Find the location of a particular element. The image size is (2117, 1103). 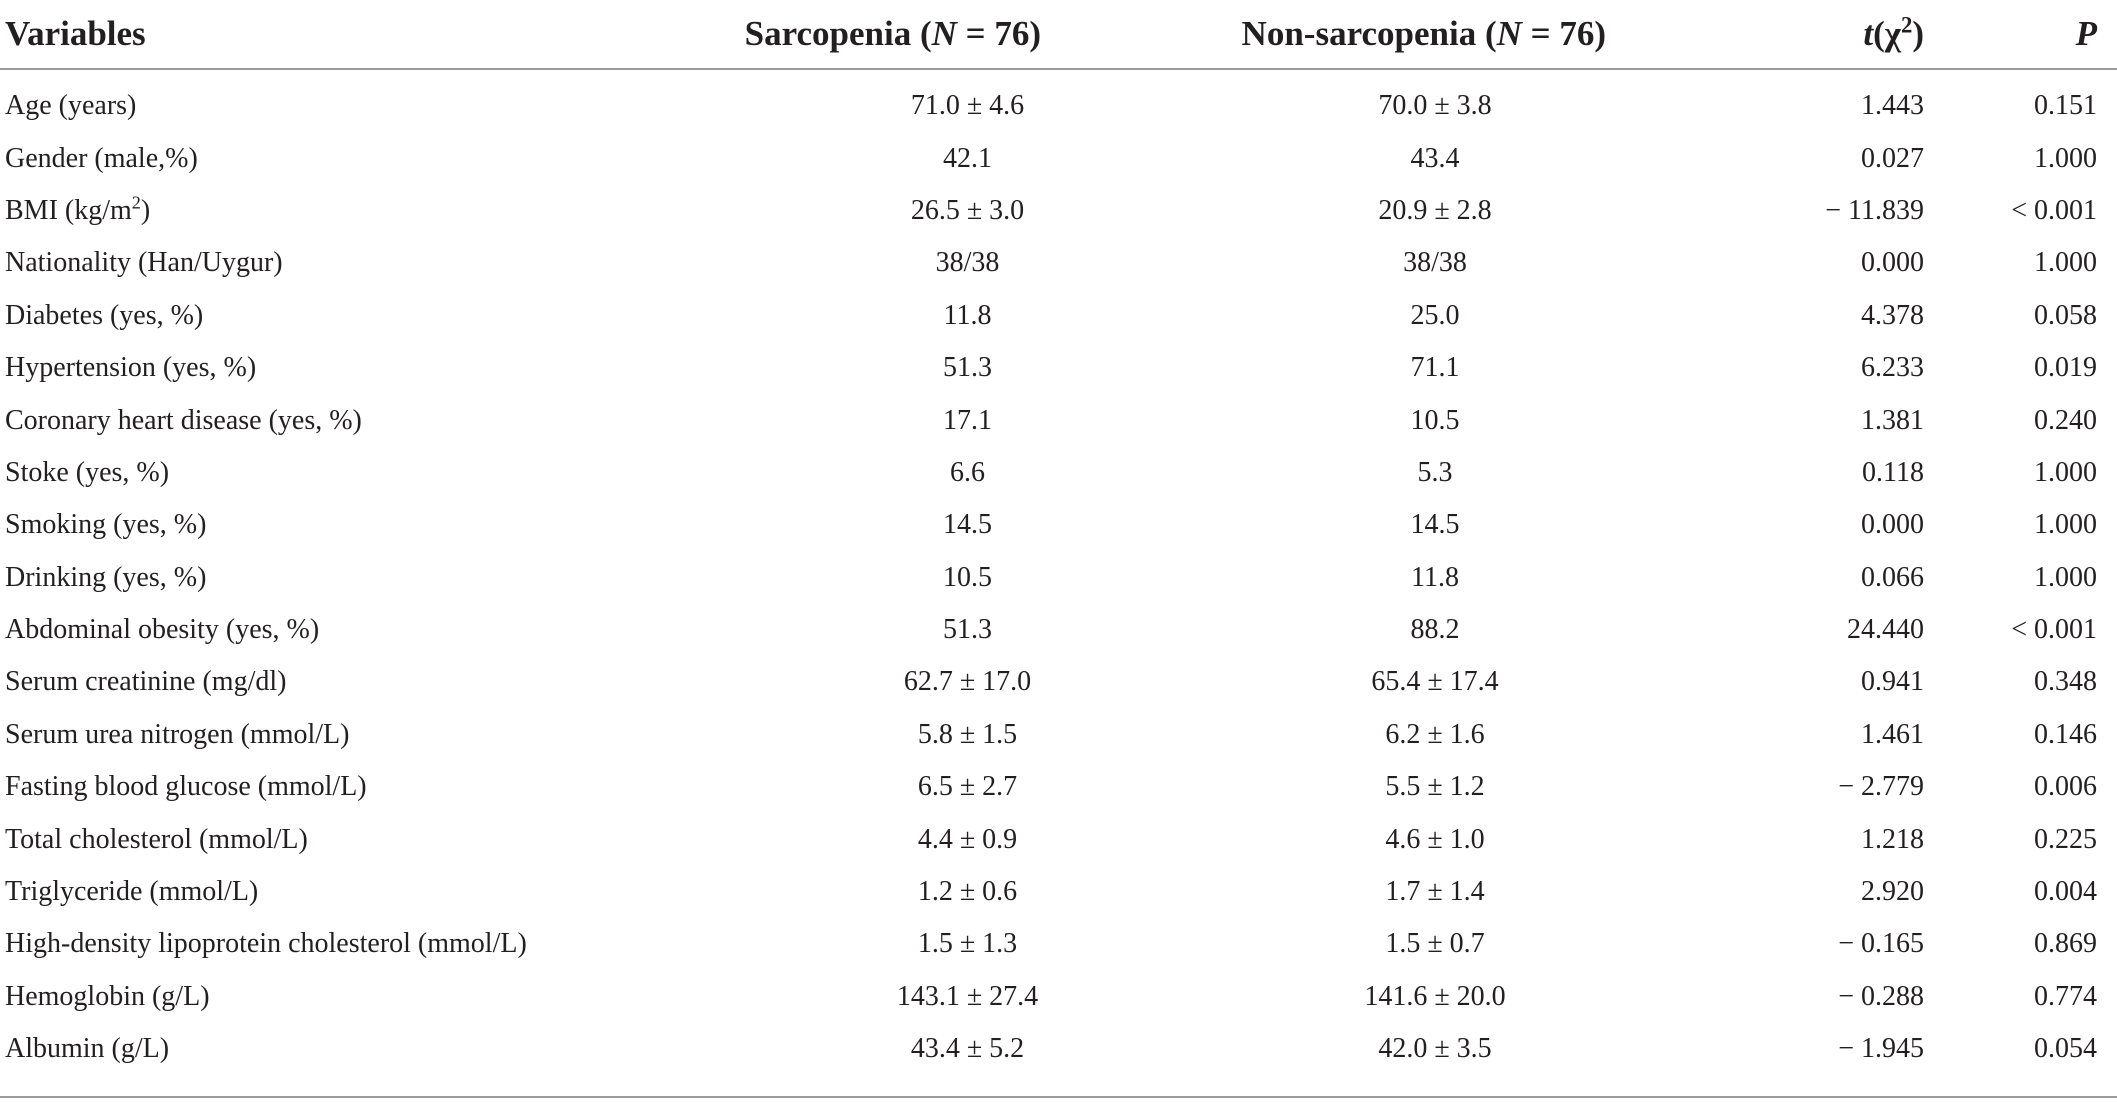

cell-t-value: 1.461 is located at coordinates (1892, 734).